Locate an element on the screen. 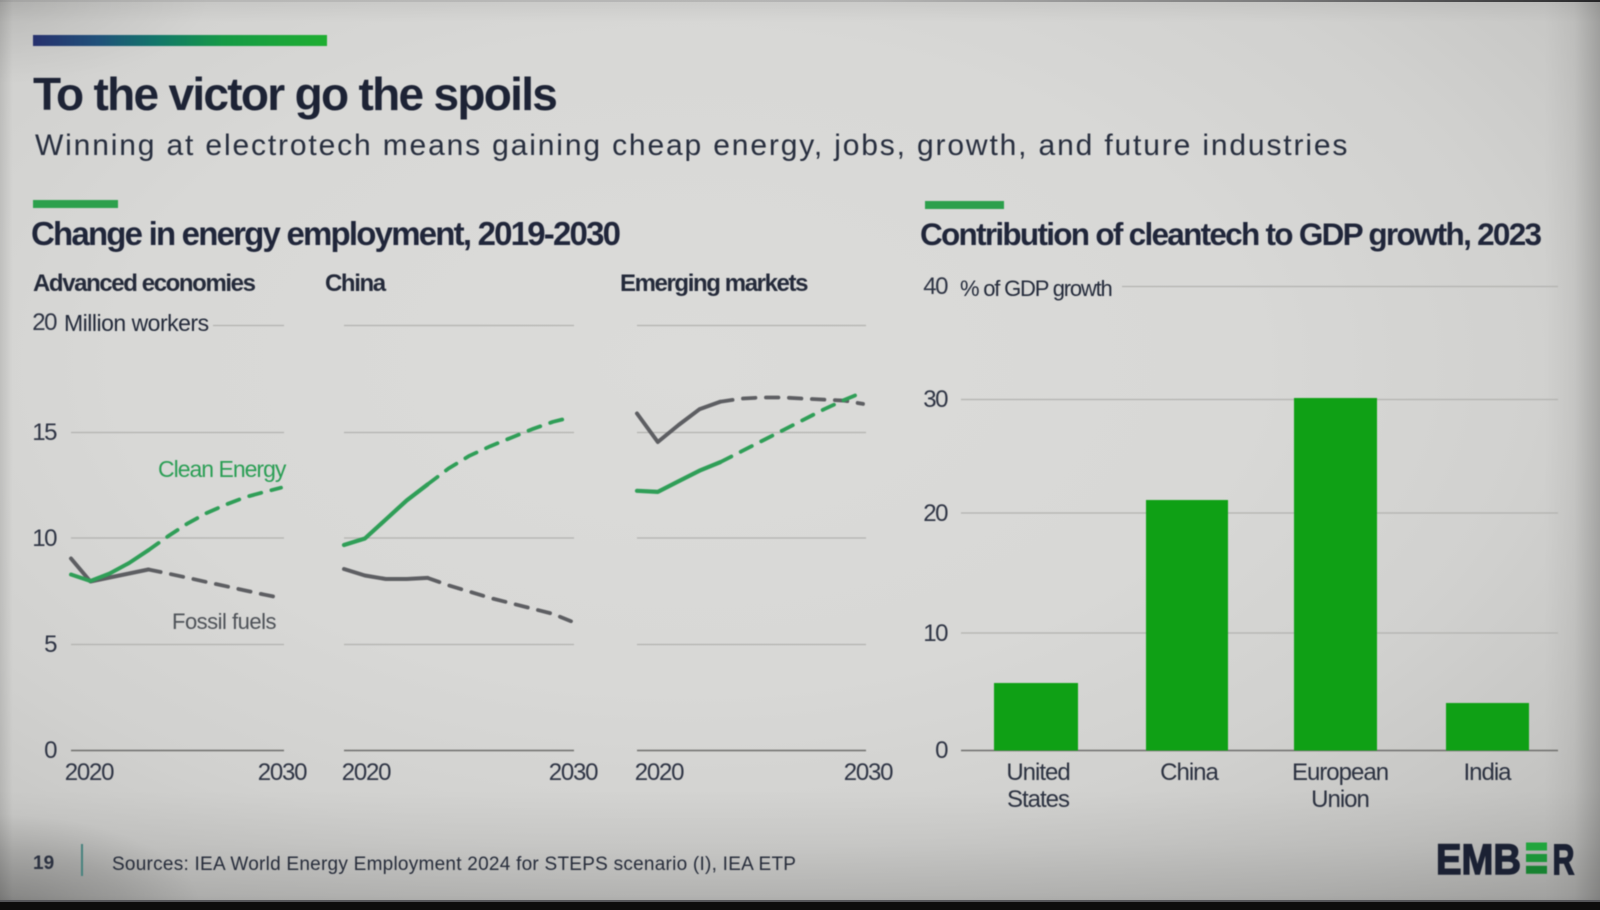 The height and width of the screenshot is (910, 1600). svg-text: R is located at coordinates (1564, 860).